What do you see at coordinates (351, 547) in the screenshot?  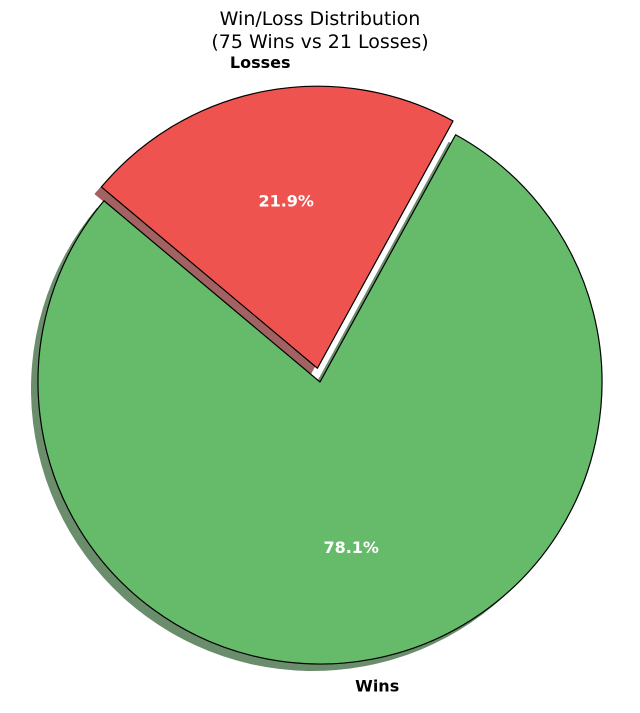 I see `percent-label-wins: 78.1%` at bounding box center [351, 547].